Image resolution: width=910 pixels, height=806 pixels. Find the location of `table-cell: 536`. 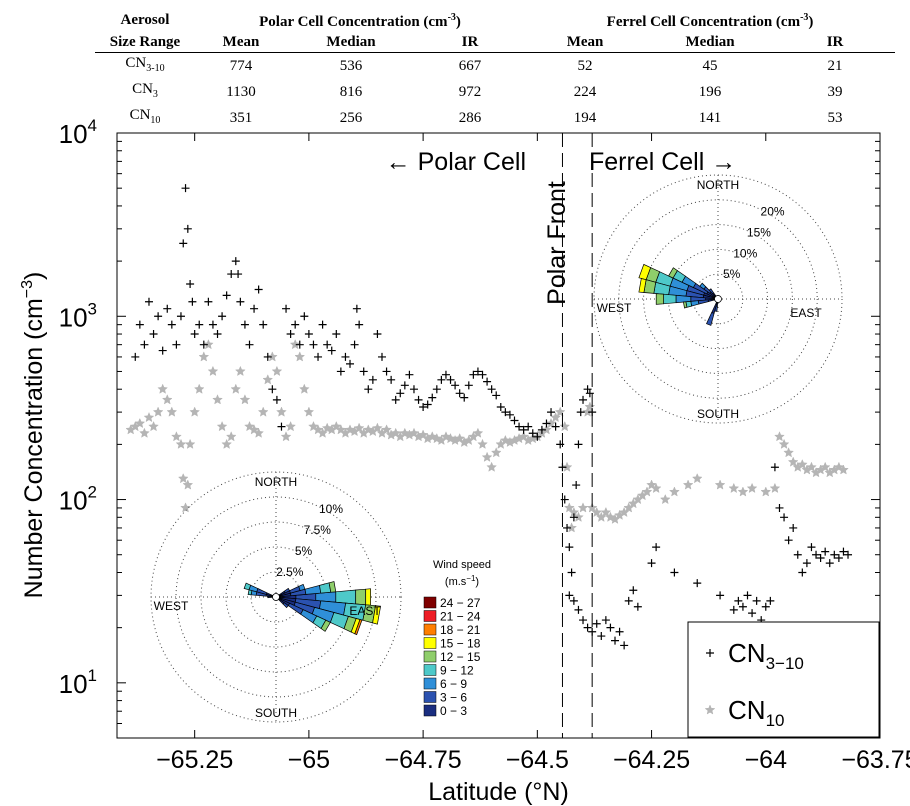

table-cell: 536 is located at coordinates (351, 66).